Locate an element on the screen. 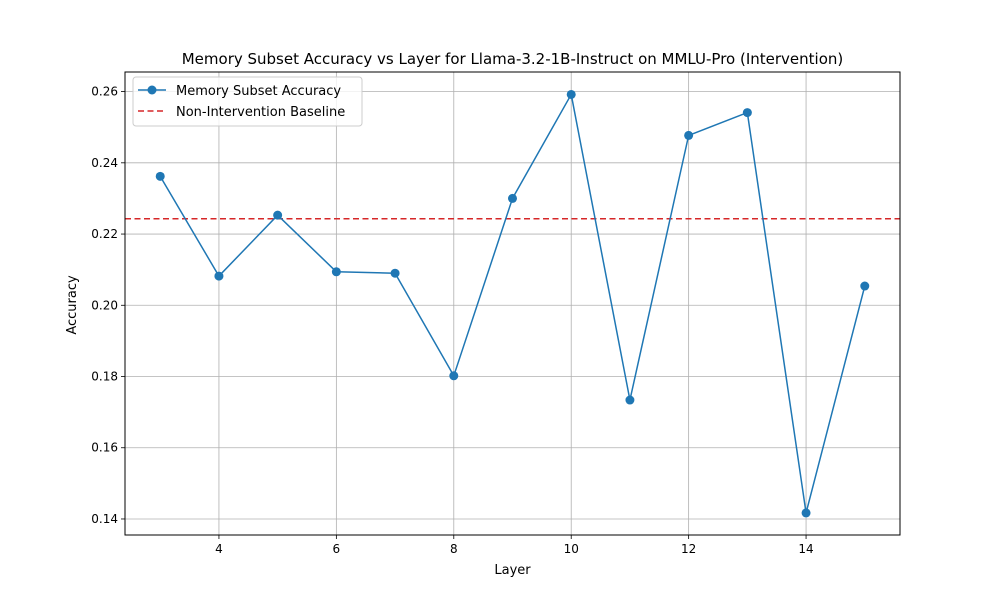 The height and width of the screenshot is (600, 1000). y-tick-label: 0.14 is located at coordinates (104, 519).